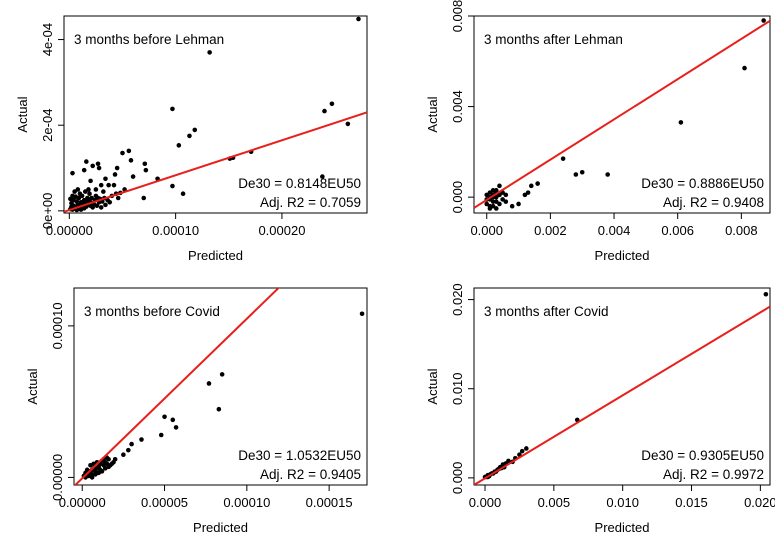 The width and height of the screenshot is (775, 540). What do you see at coordinates (457, 299) in the screenshot?
I see `covid-after-y-tick-label: 0.020` at bounding box center [457, 299].